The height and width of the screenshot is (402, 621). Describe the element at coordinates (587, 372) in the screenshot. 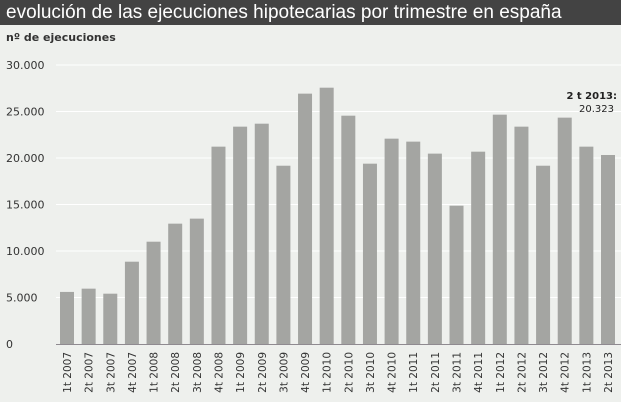

I see `x-tick-label: 1t 2013` at that location.